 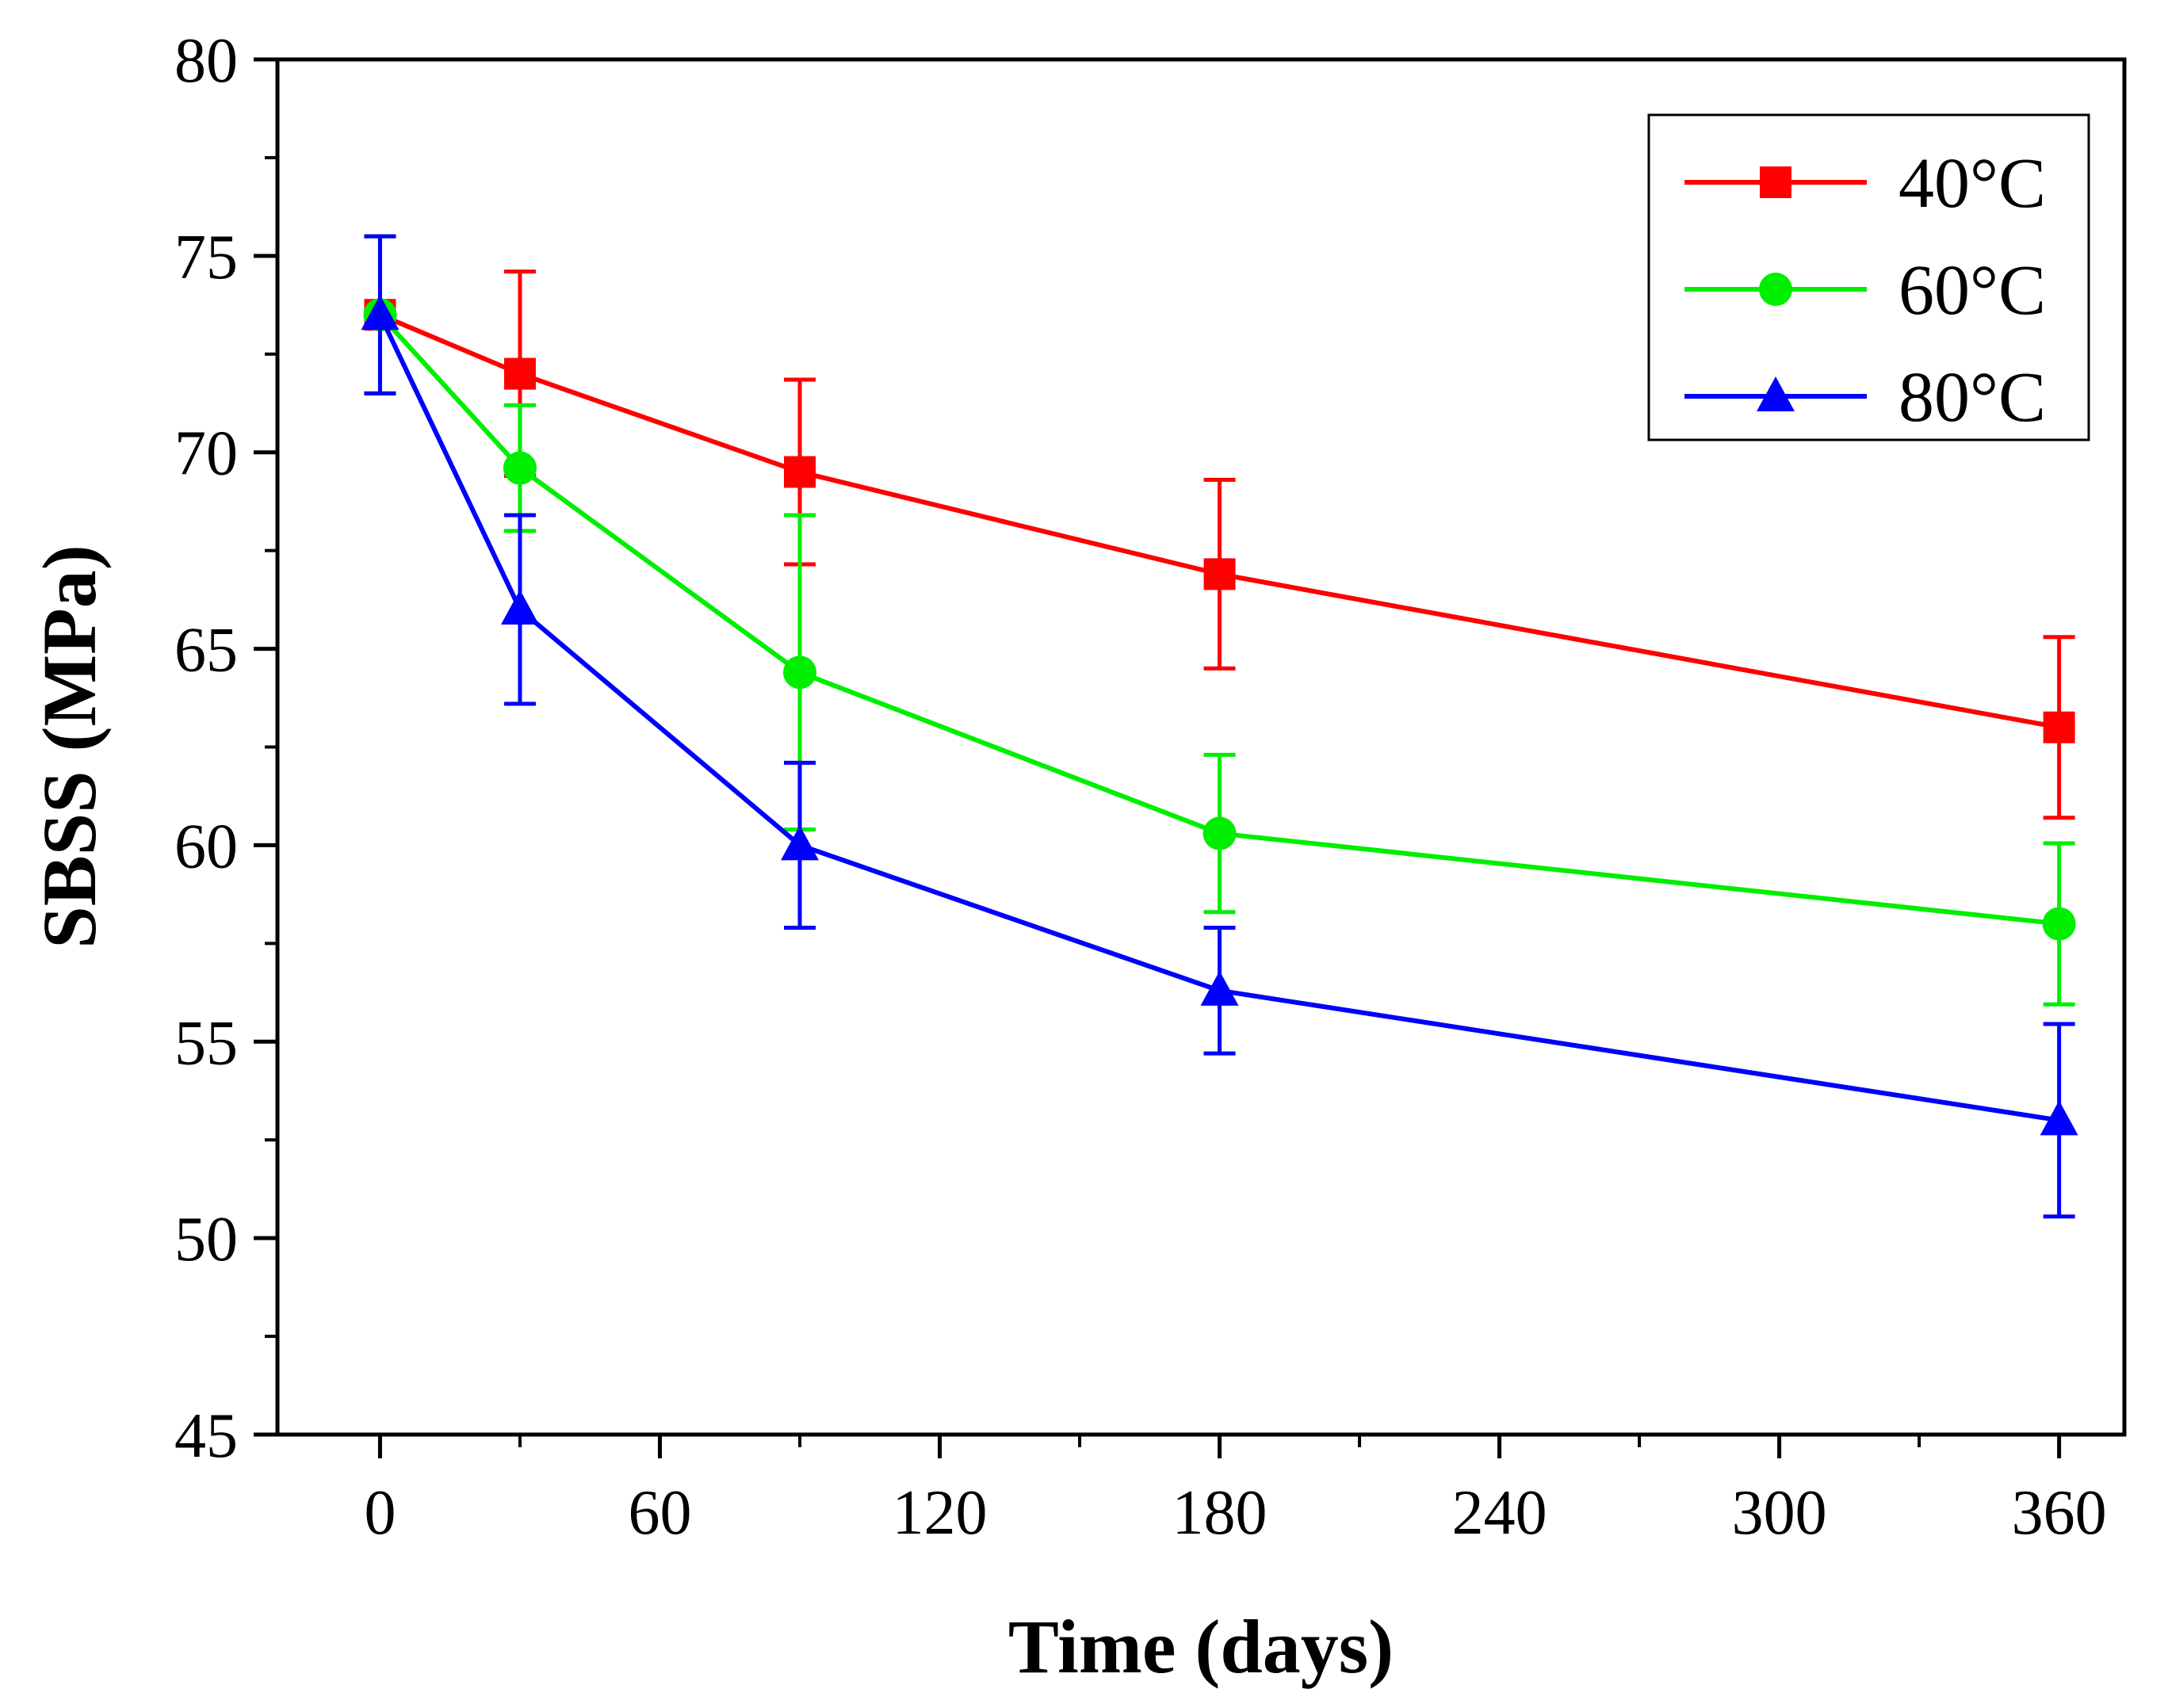 What do you see at coordinates (69, 746) in the screenshot?
I see `y-axis-title: SBSS (MPa)` at bounding box center [69, 746].